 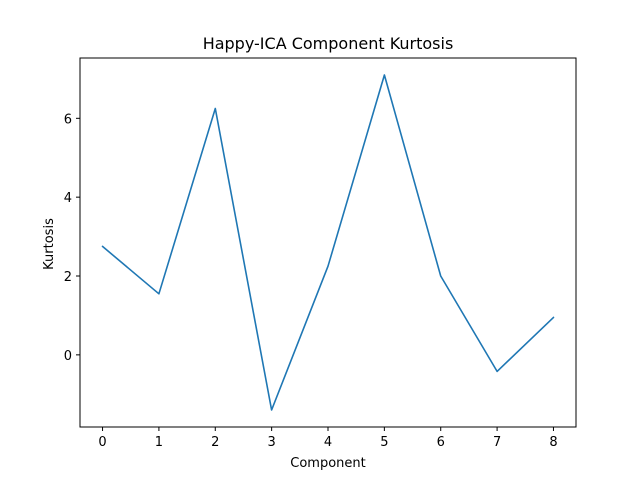 I want to click on x-tick-label: 2, so click(x=215, y=442).